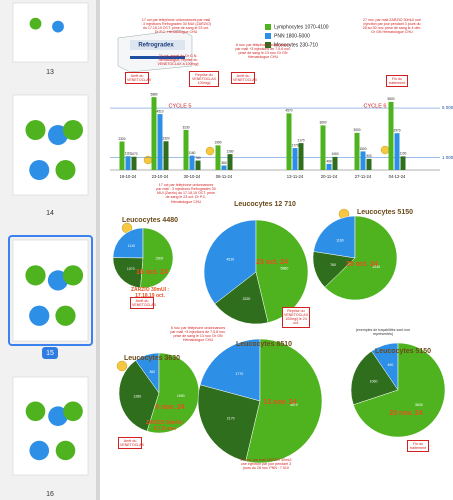 The width and height of the screenshot is (453, 500). I want to click on slice-label: 360, so click(152, 372).